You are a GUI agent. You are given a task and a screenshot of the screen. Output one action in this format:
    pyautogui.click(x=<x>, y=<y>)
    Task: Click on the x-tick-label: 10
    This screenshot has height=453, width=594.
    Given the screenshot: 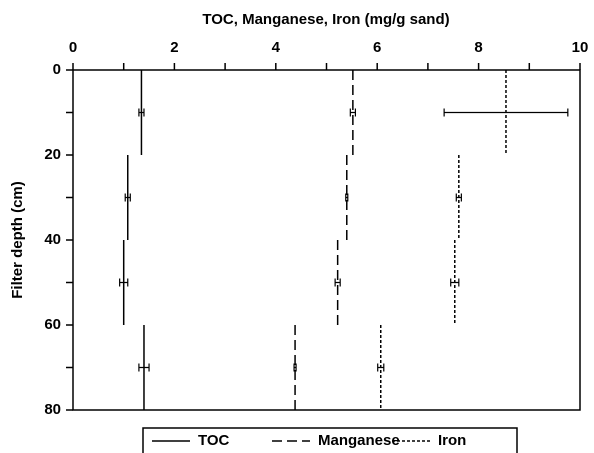 What is the action you would take?
    pyautogui.click(x=580, y=47)
    